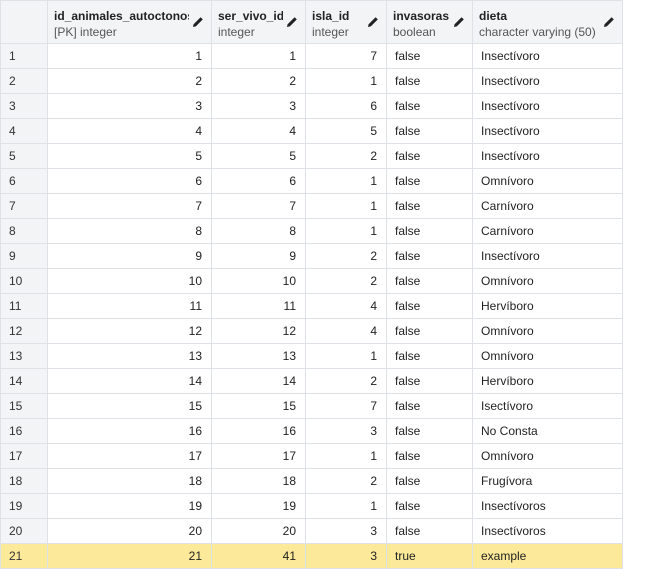  What do you see at coordinates (129, 156) in the screenshot?
I see `id-animales-autoctonos-cell: 5` at bounding box center [129, 156].